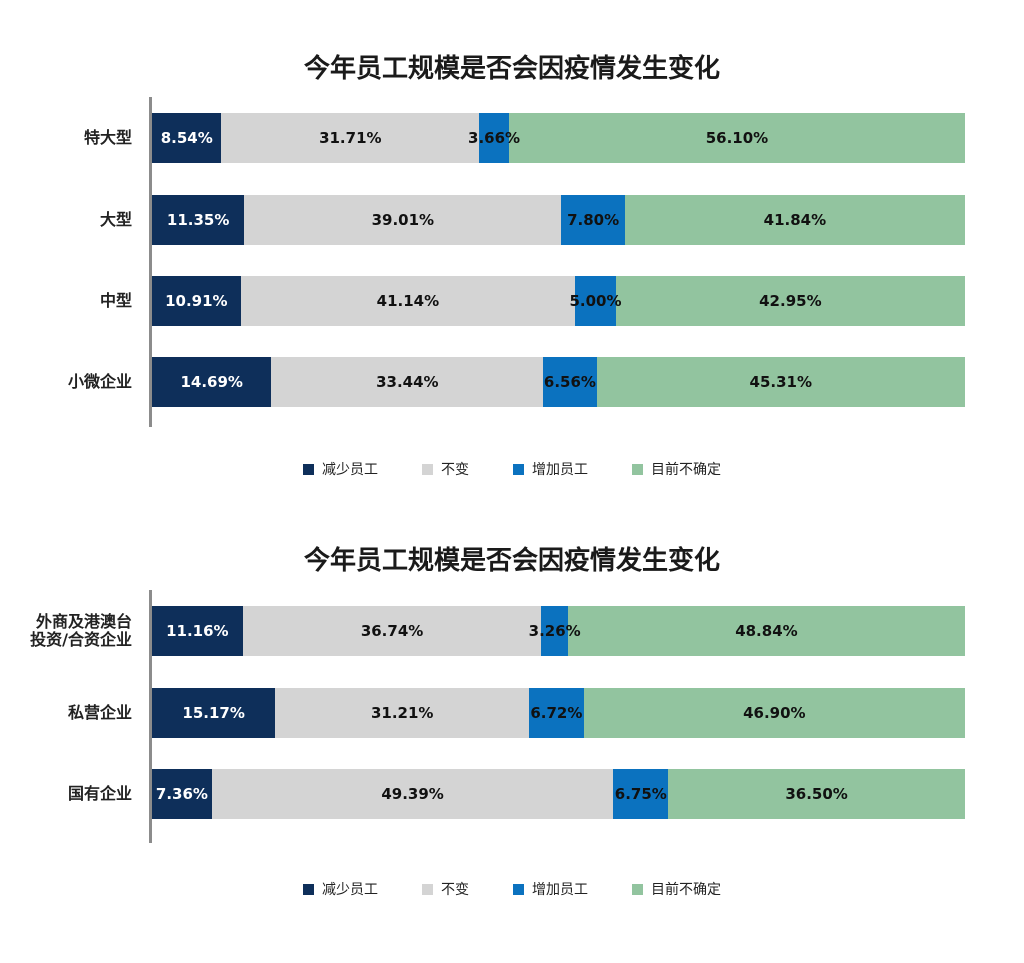  What do you see at coordinates (66, 713) in the screenshot?
I see `category-label: 私营企业` at bounding box center [66, 713].